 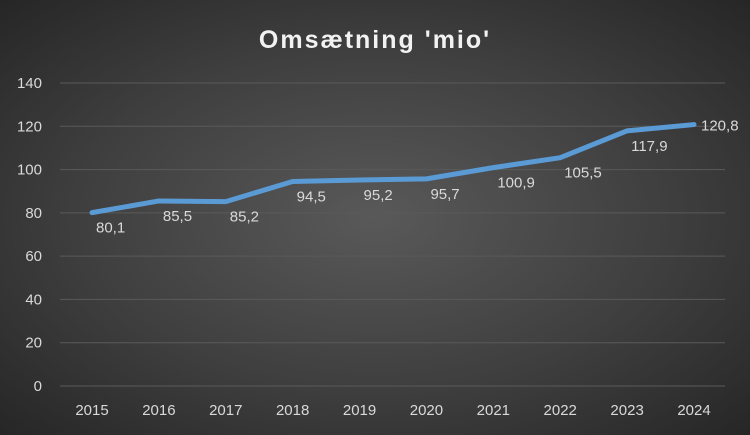 What do you see at coordinates (693, 410) in the screenshot?
I see `x-tick-label: 2024` at bounding box center [693, 410].